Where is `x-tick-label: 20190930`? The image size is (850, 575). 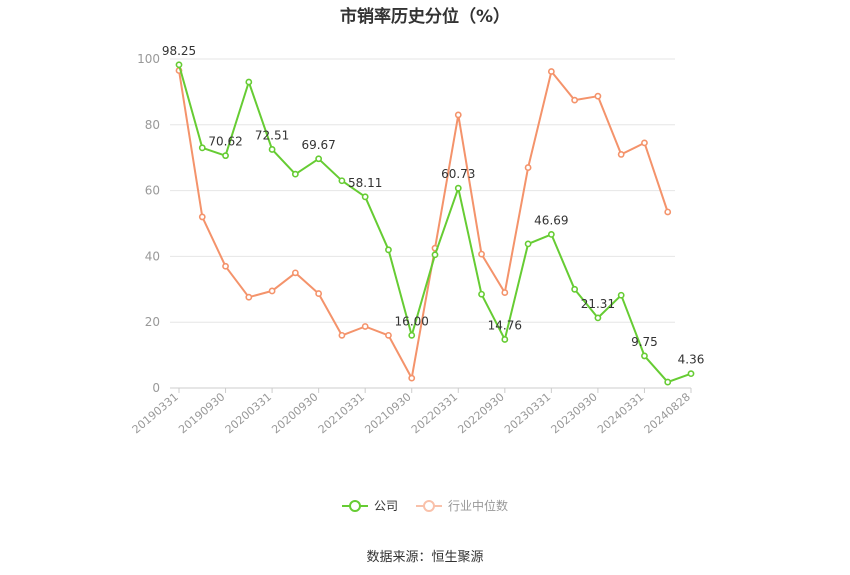
x-tick-label: 20190930 is located at coordinates (201, 413).